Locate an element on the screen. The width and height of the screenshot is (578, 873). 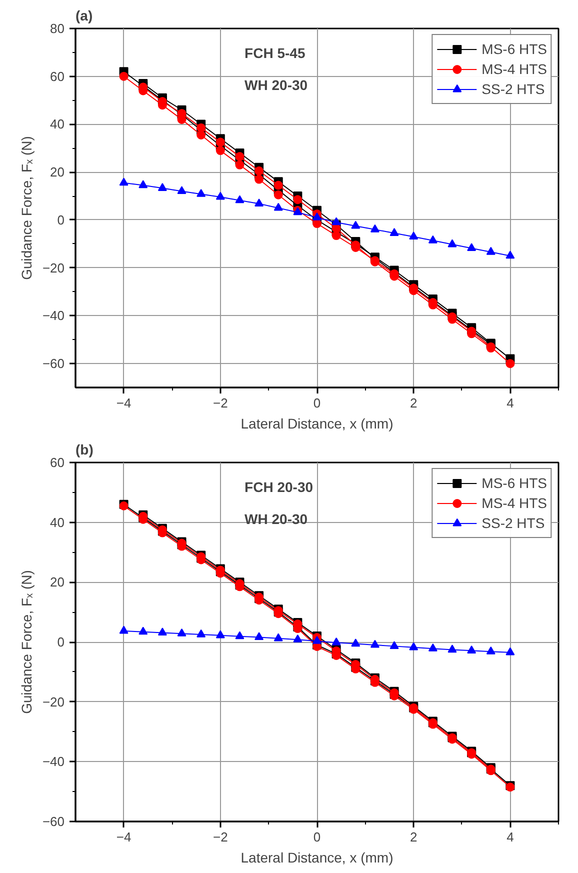
annotation: FCH 20-30 is located at coordinates (279, 486).